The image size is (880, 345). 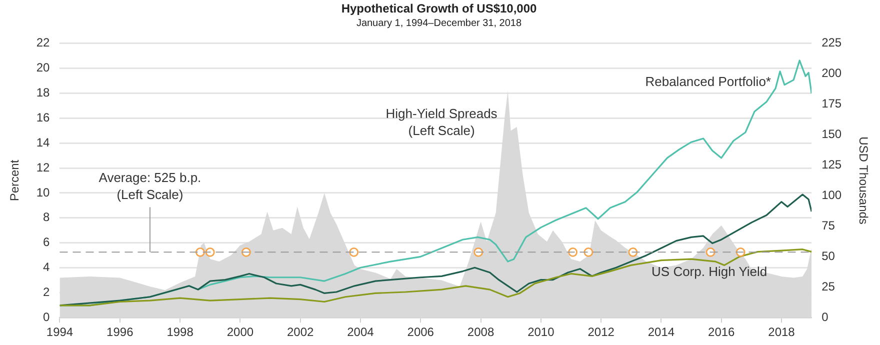 What do you see at coordinates (360, 332) in the screenshot?
I see `x-tick-label: 2004` at bounding box center [360, 332].